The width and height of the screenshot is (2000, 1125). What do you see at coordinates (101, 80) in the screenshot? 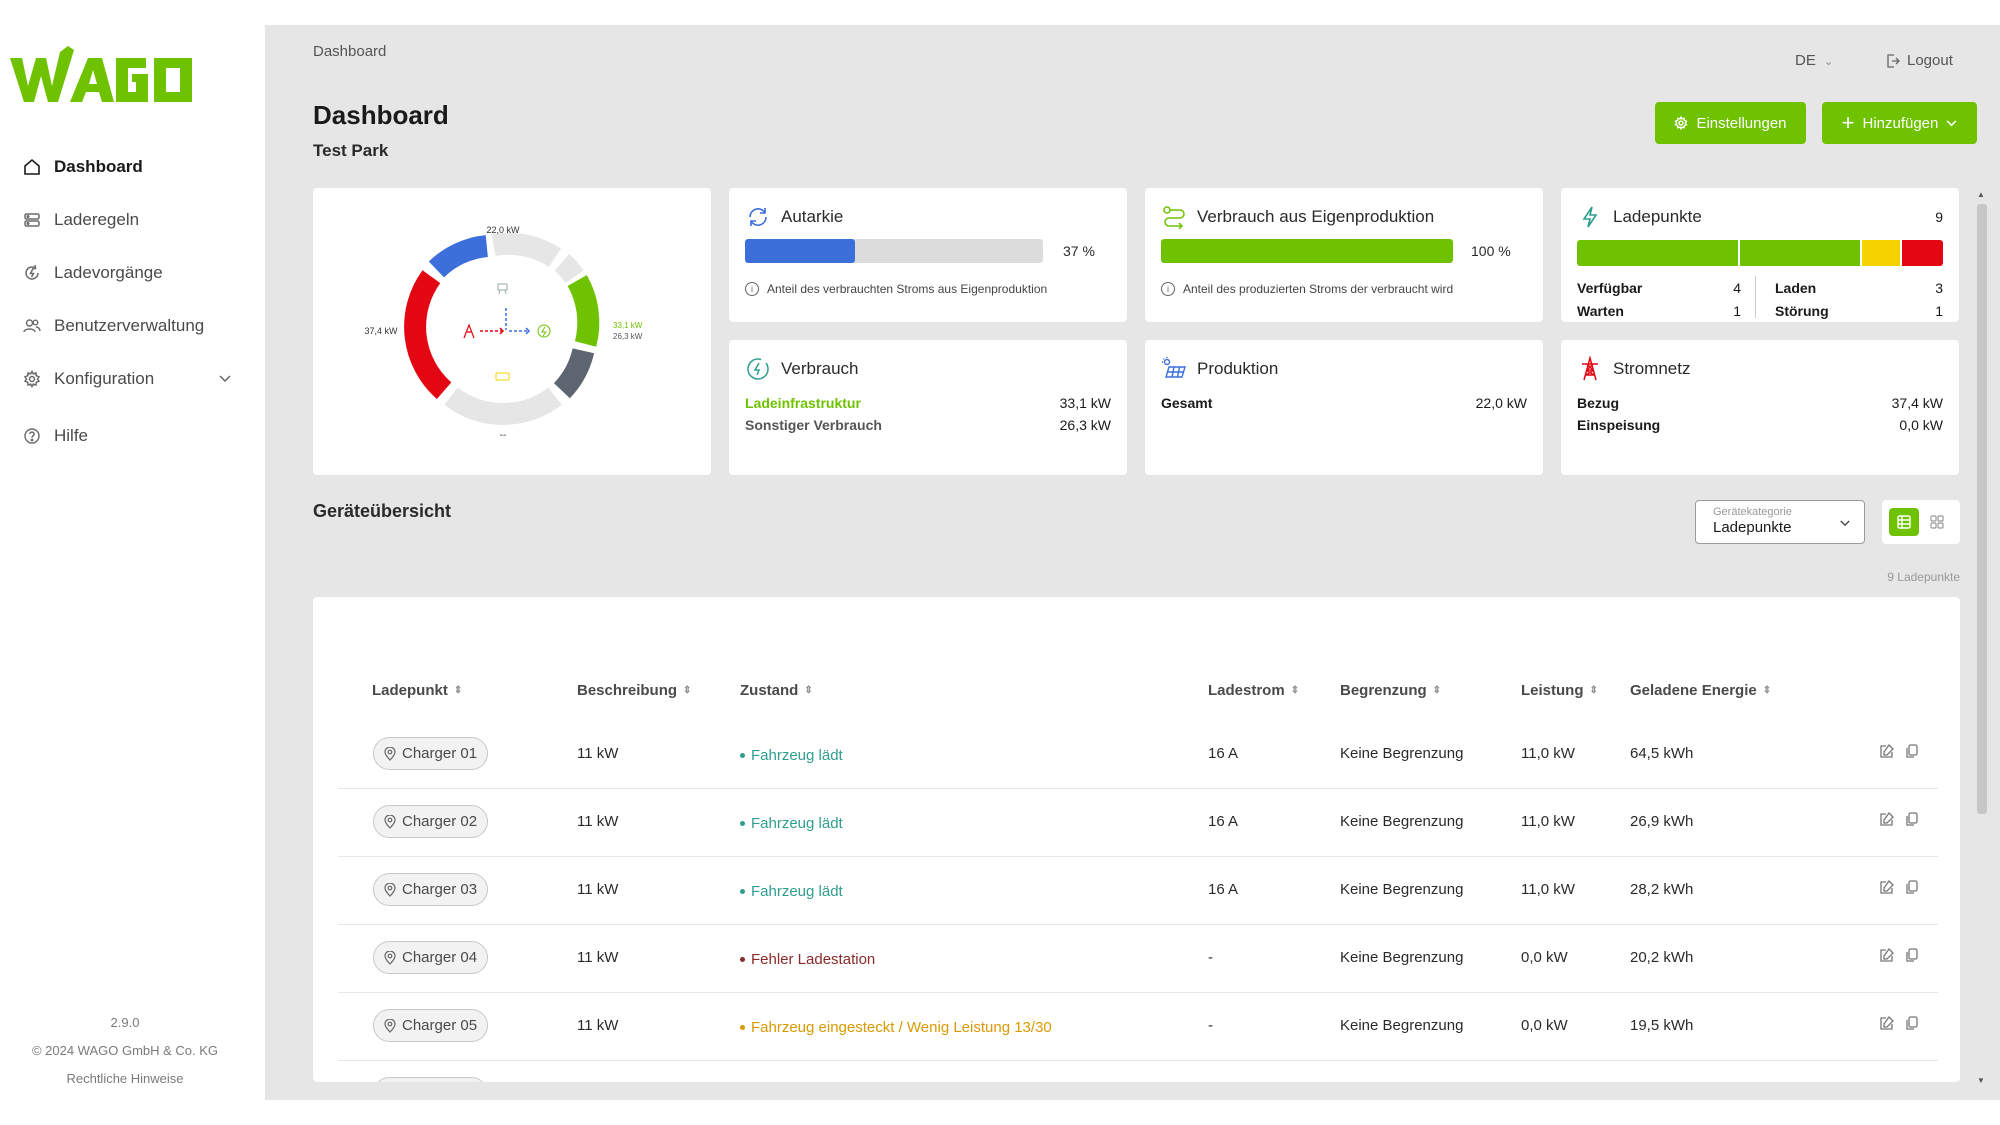
I see `wago-logo` at bounding box center [101, 80].